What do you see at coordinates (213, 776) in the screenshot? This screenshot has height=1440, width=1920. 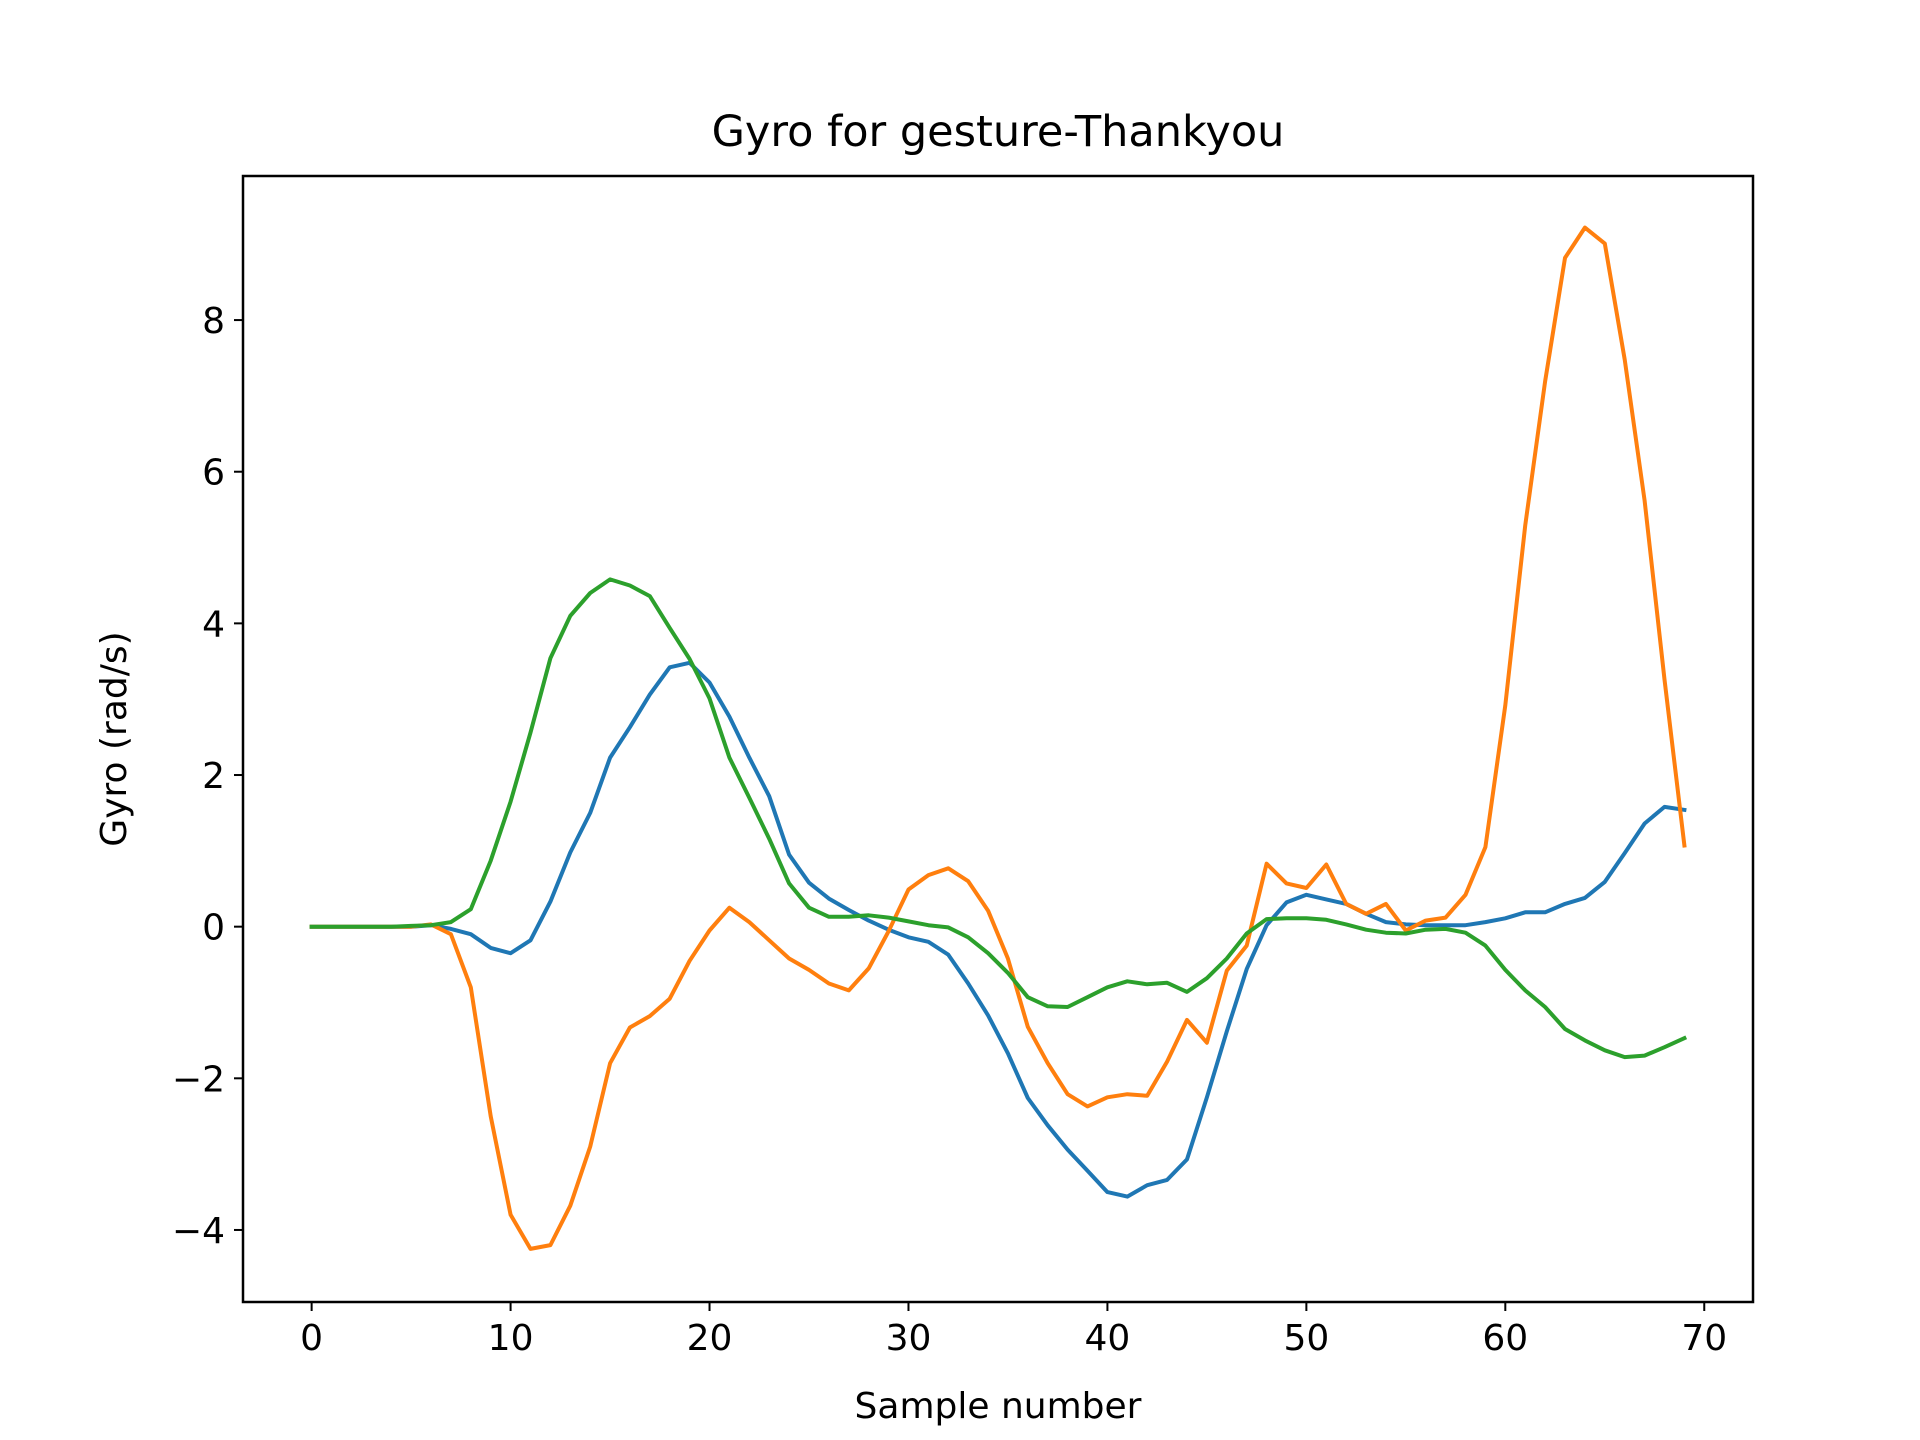 I see `y-tick-label: 2` at bounding box center [213, 776].